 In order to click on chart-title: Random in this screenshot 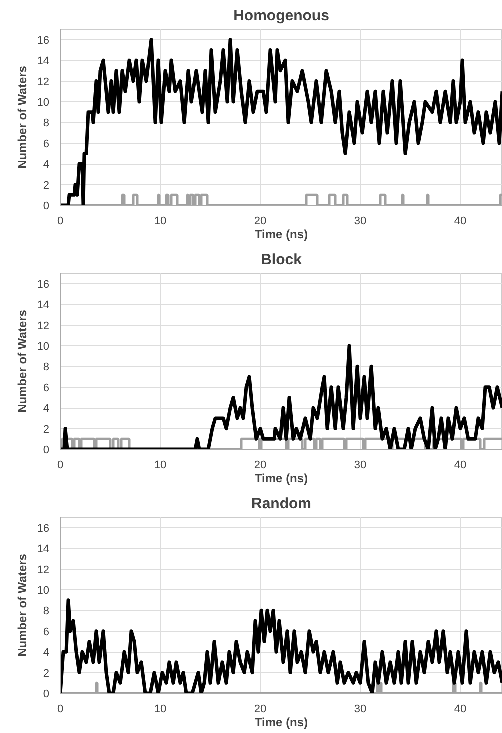, I will do `click(282, 504)`.